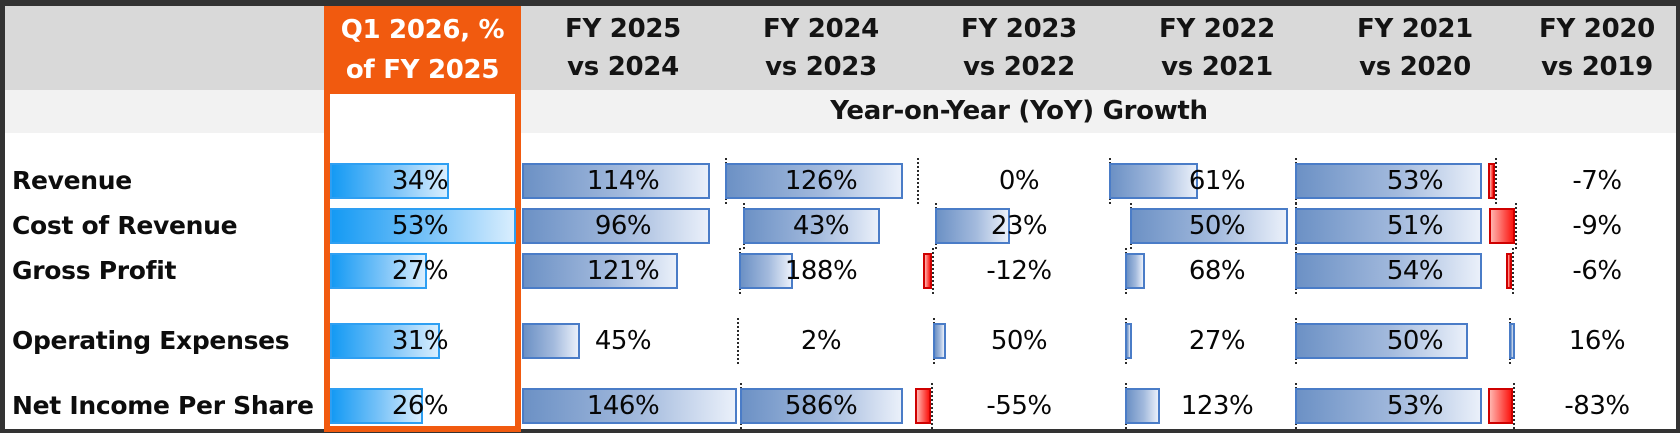 The image size is (1680, 433). Describe the element at coordinates (163, 405) in the screenshot. I see `row-label: Net Income Per Share` at that location.